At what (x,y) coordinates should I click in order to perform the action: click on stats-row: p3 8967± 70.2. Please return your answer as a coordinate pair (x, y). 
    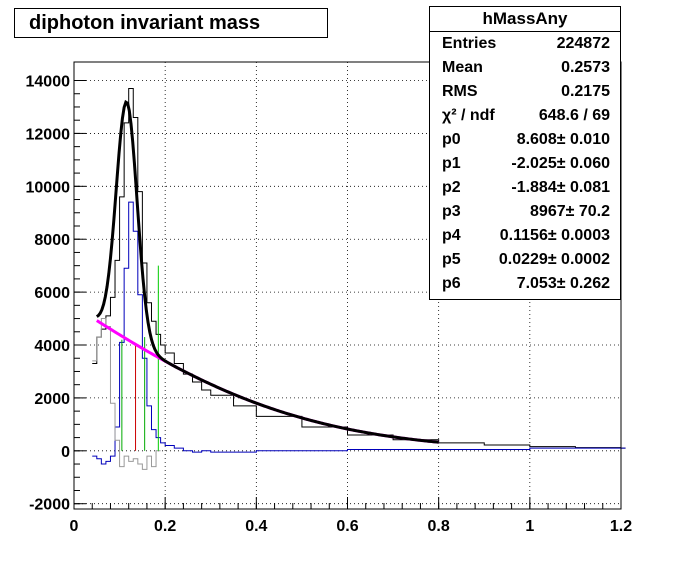
    Looking at the image, I should click on (525, 212).